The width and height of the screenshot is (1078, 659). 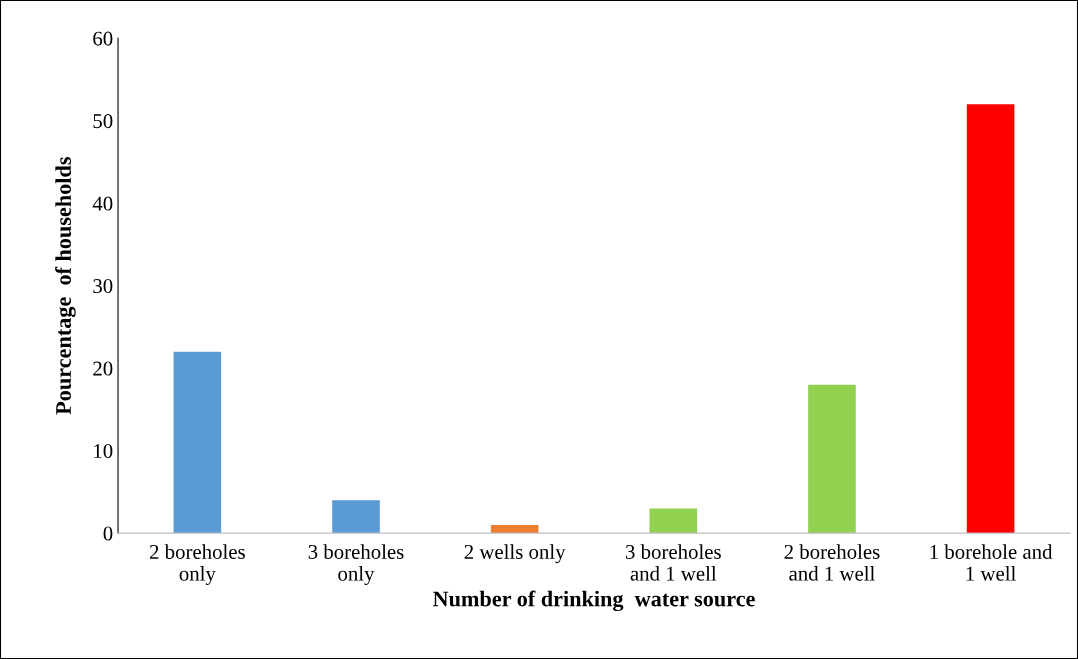 What do you see at coordinates (356, 564) in the screenshot?
I see `x-tick-label: 3 boreholes only` at bounding box center [356, 564].